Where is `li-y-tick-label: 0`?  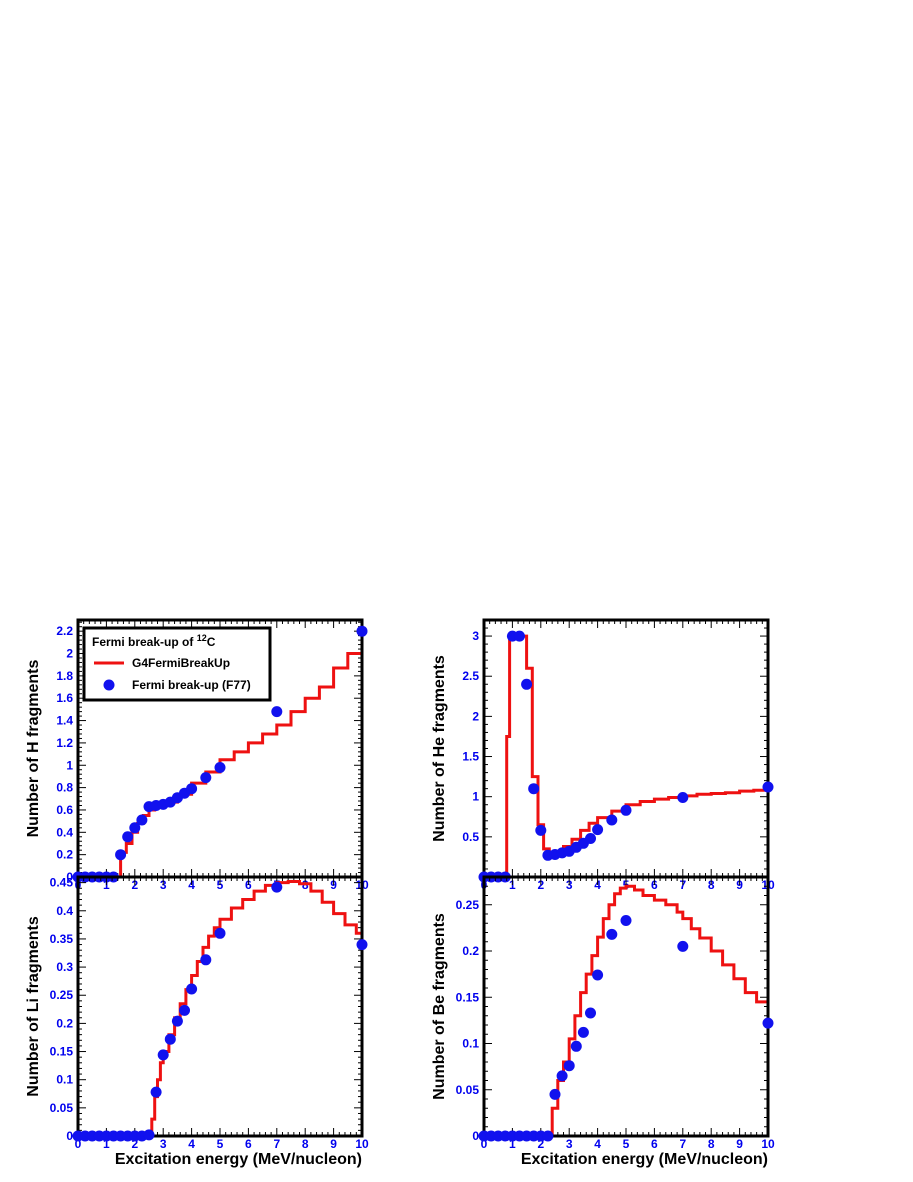
li-y-tick-label: 0 is located at coordinates (69, 1136).